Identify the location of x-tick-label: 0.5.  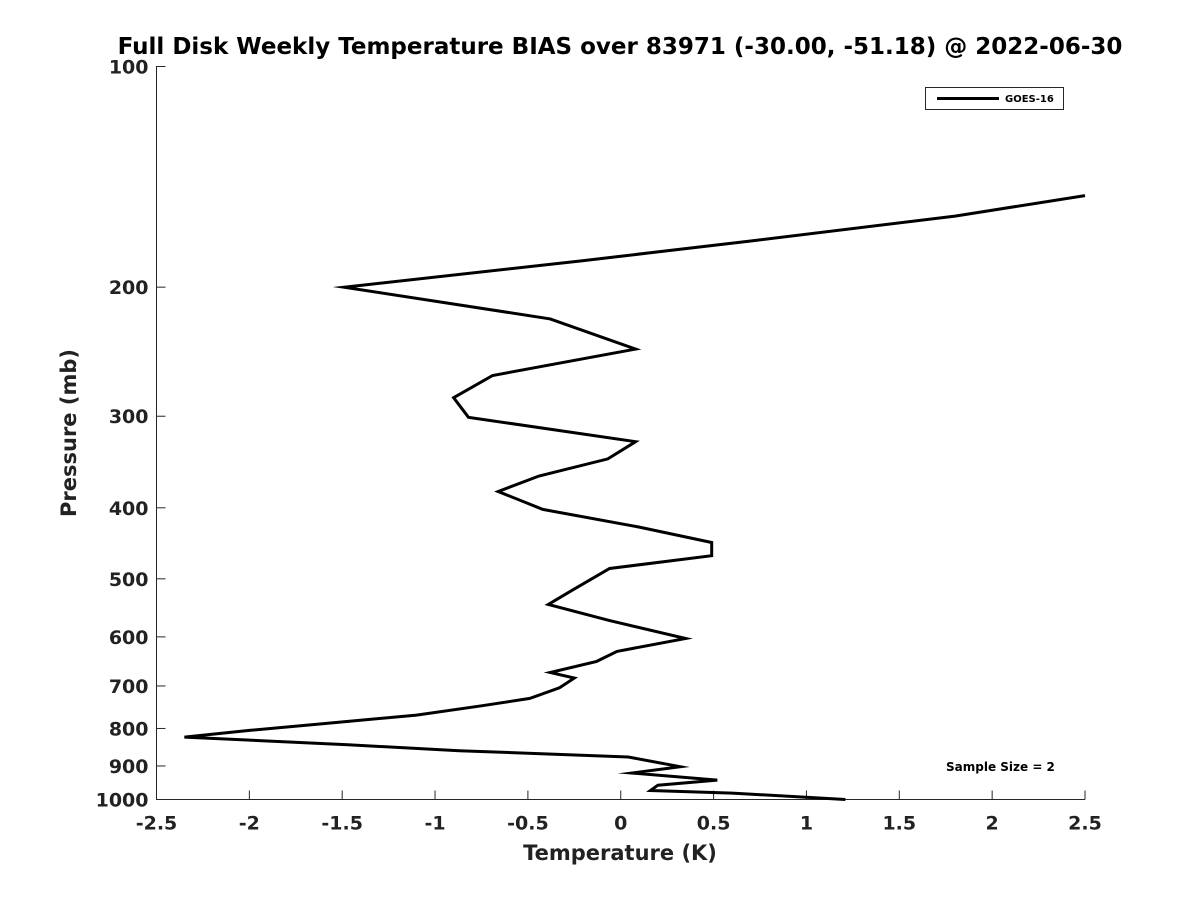
(714, 824).